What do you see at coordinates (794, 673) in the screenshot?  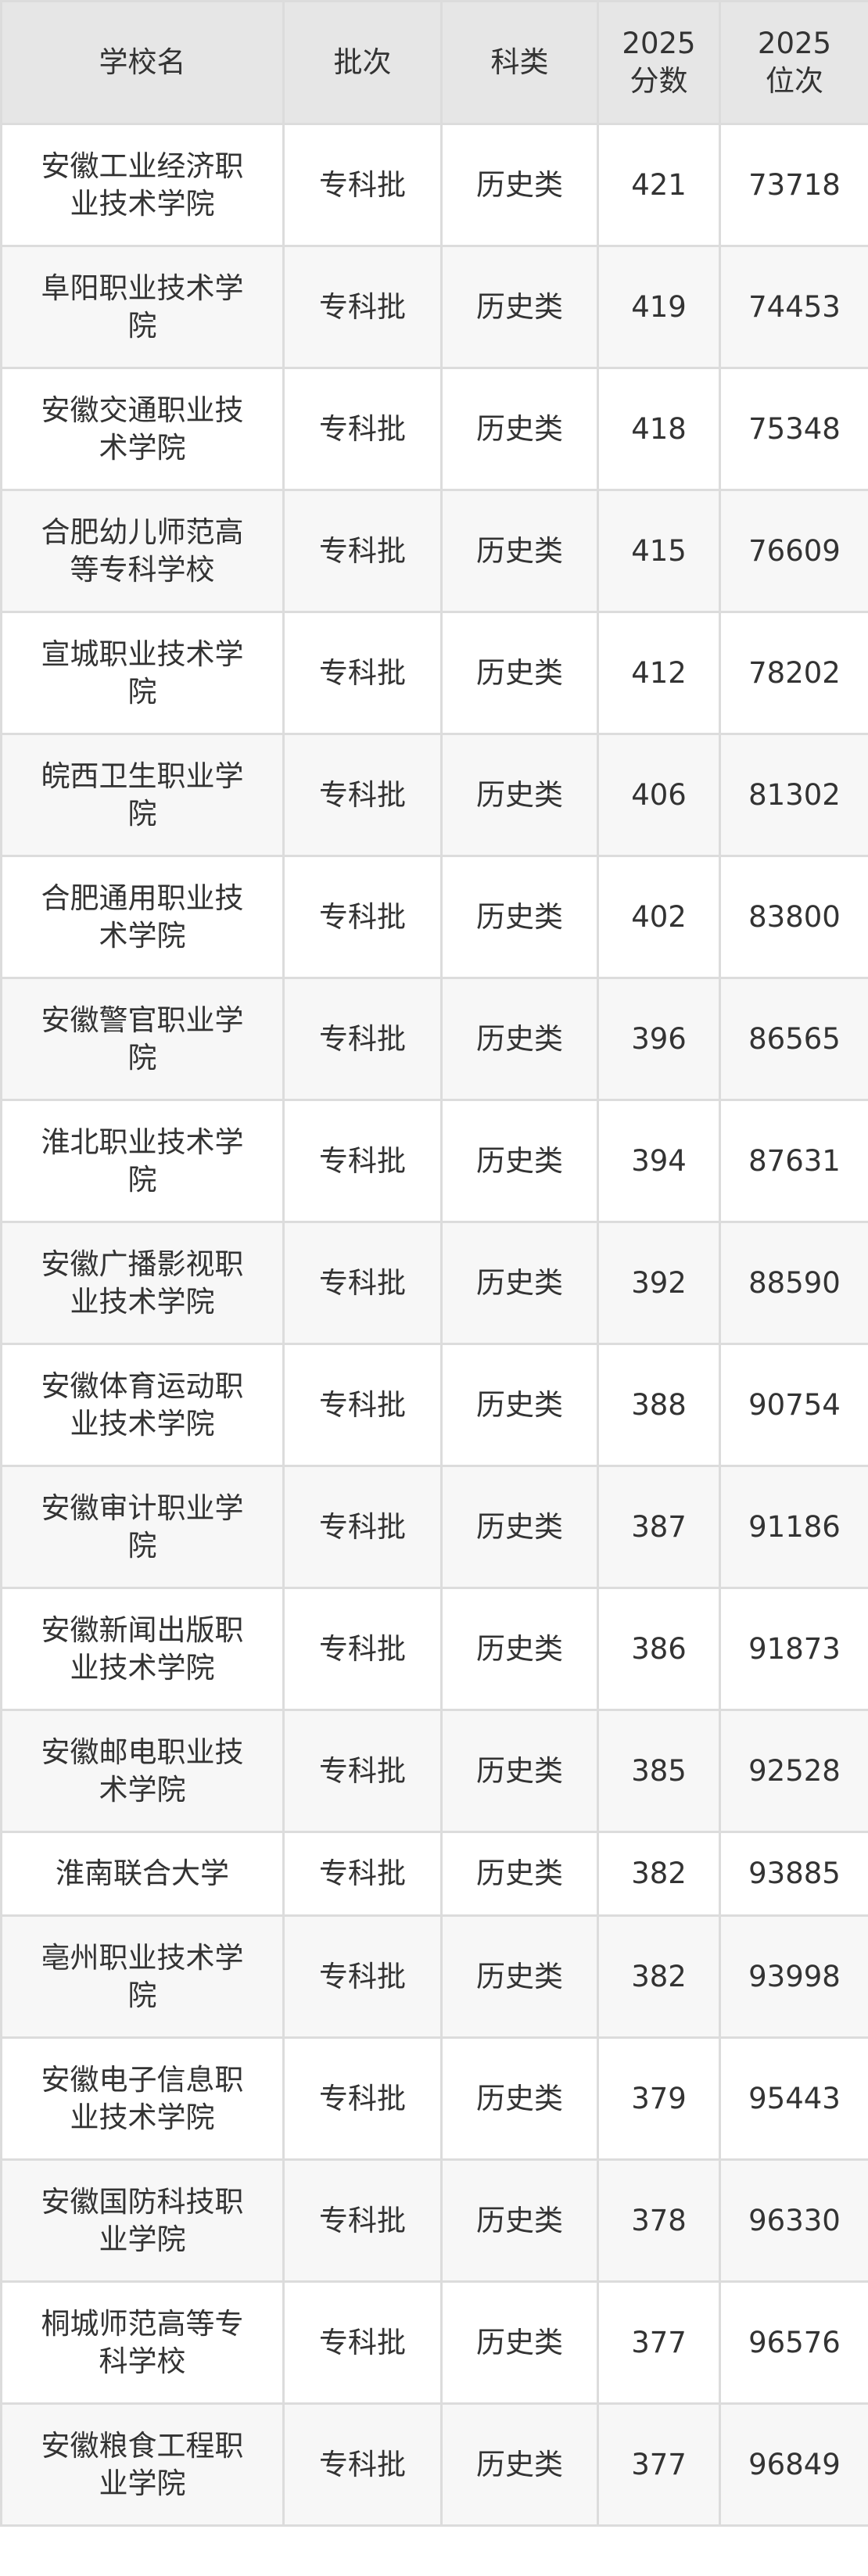 I see `rank-cell: 78202` at bounding box center [794, 673].